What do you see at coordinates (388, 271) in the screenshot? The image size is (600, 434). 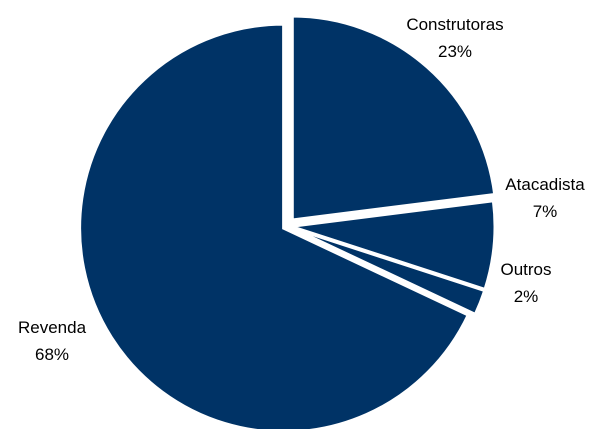 I see `pie-slice-outros` at bounding box center [388, 271].